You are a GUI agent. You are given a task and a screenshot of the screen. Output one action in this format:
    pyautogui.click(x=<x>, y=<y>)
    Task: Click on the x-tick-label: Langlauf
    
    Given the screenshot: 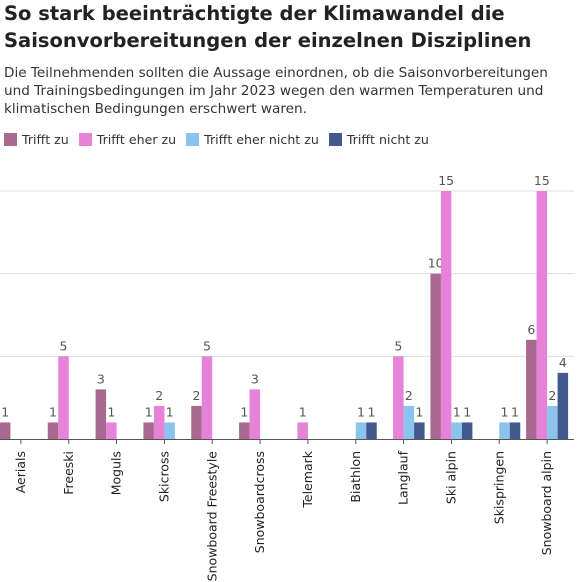 What is the action you would take?
    pyautogui.click(x=403, y=477)
    